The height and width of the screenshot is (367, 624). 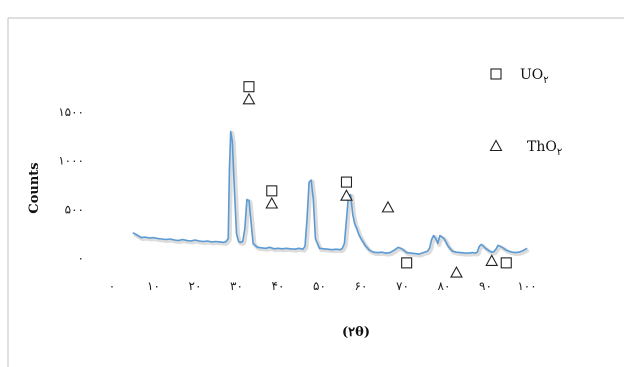 I want to click on legend-label-main: ThO, so click(x=542, y=147).